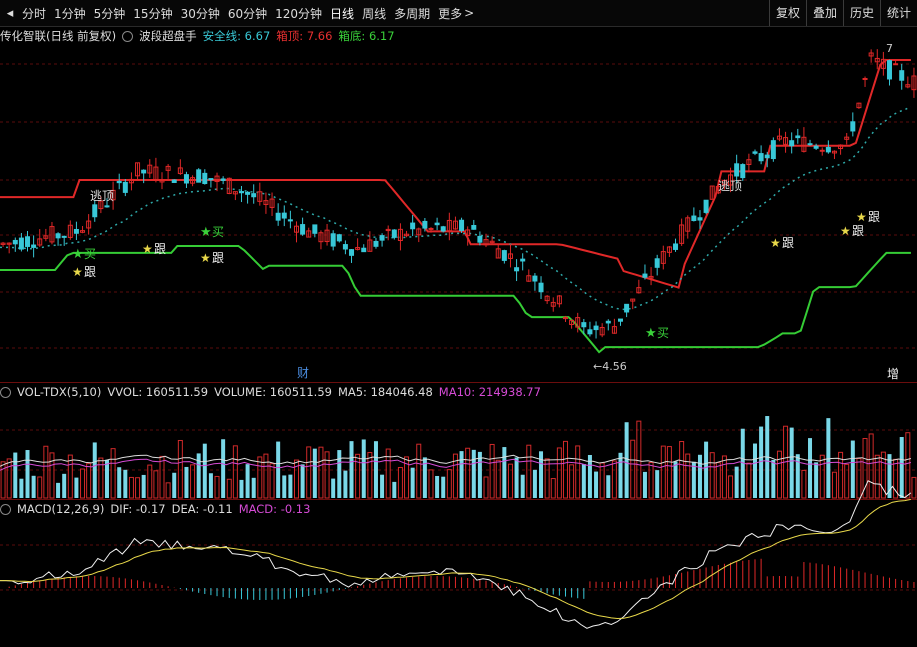  Describe the element at coordinates (274, 509) in the screenshot. I see `macd-value: MACD: -0.13` at that location.